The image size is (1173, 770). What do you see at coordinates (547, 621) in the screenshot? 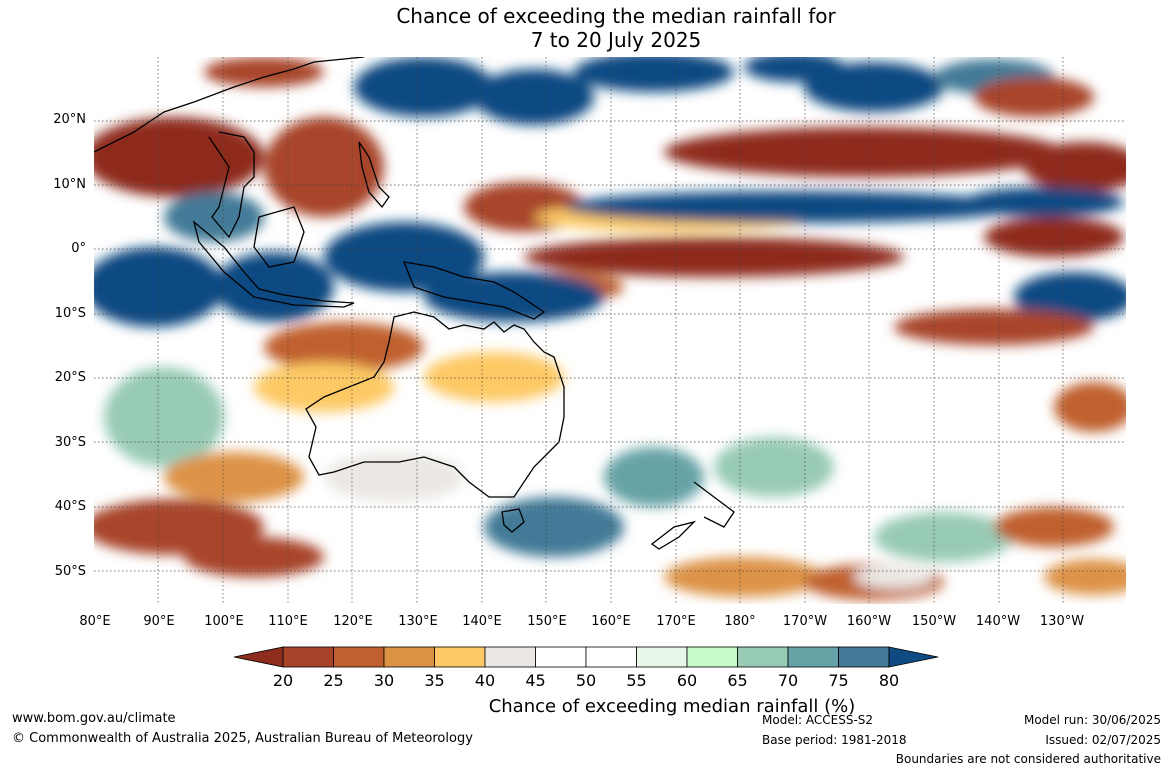
I see `lon-label-150e: 150°E` at bounding box center [547, 621].